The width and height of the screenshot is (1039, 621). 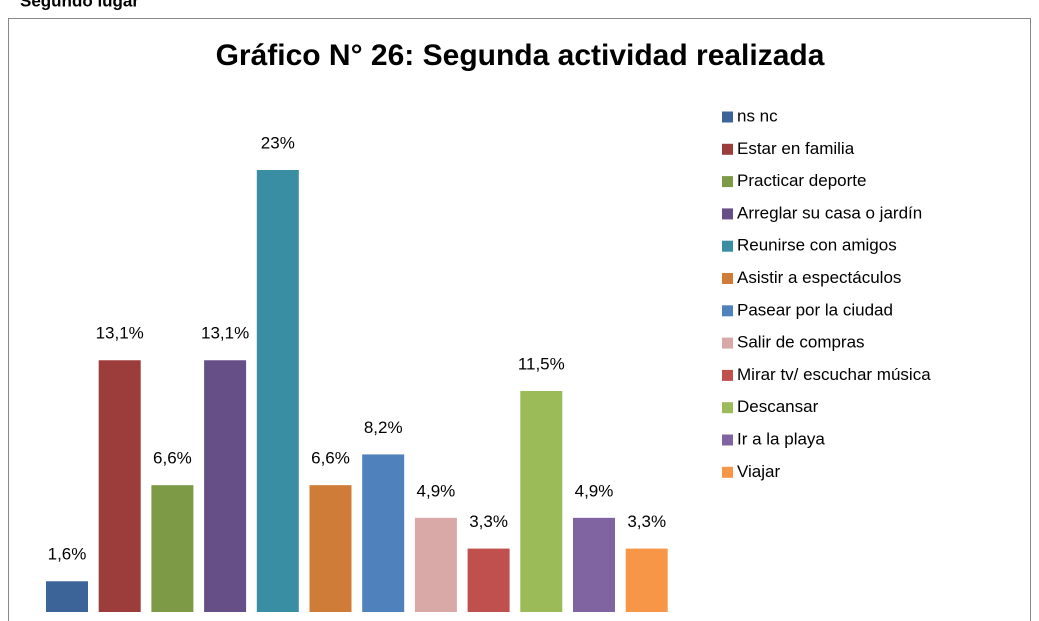 I want to click on legend-label: Practicar deporte, so click(x=801, y=180).